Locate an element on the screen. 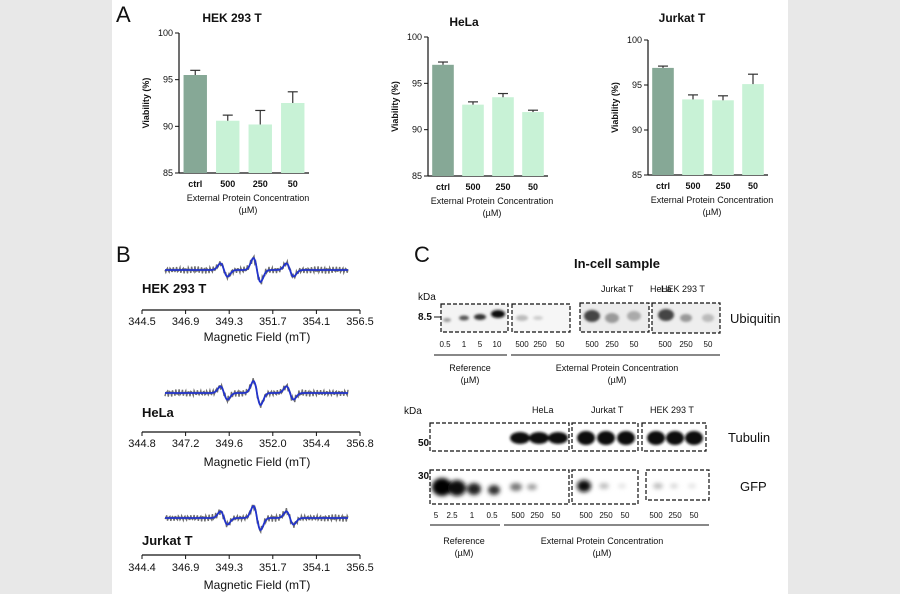 The width and height of the screenshot is (900, 594). blot1-group-jurkat: Jurkat T is located at coordinates (617, 289).